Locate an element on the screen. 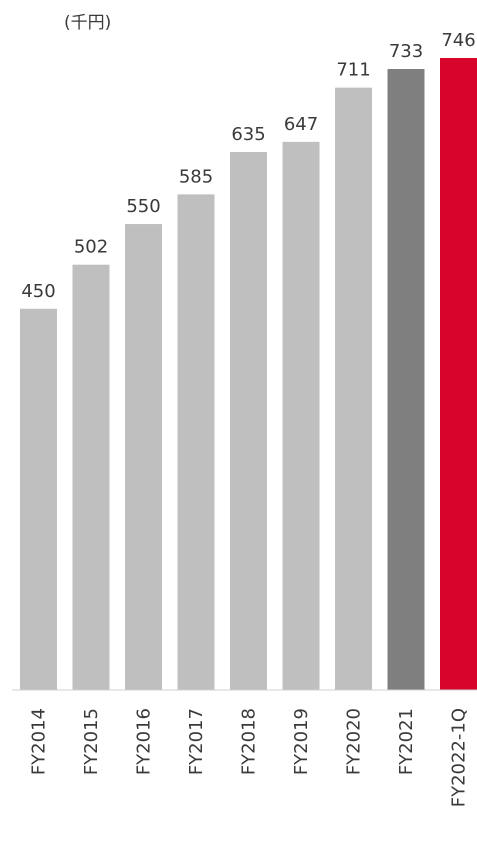 Image resolution: width=477 pixels, height=842 pixels. value-label-fy2017: 585 is located at coordinates (196, 176).